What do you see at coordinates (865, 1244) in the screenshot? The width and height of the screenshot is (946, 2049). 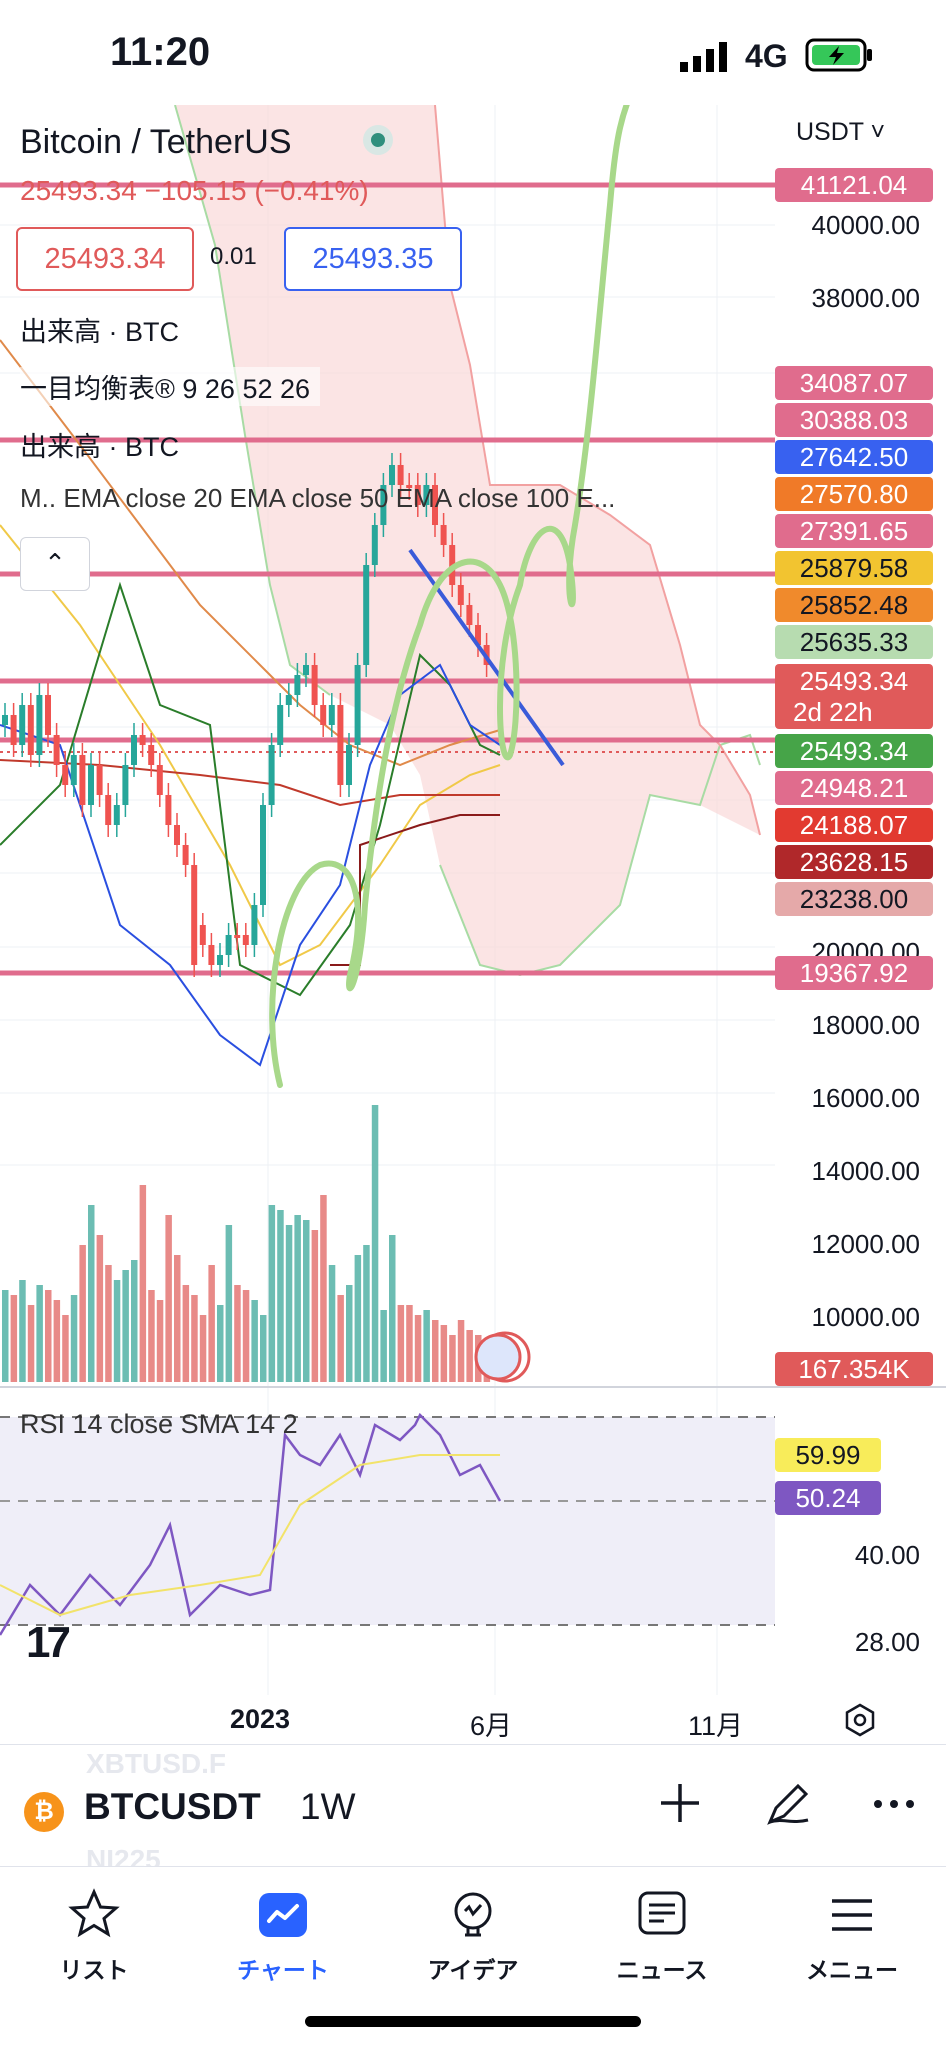 I see `axis-label: 12000.00` at bounding box center [865, 1244].